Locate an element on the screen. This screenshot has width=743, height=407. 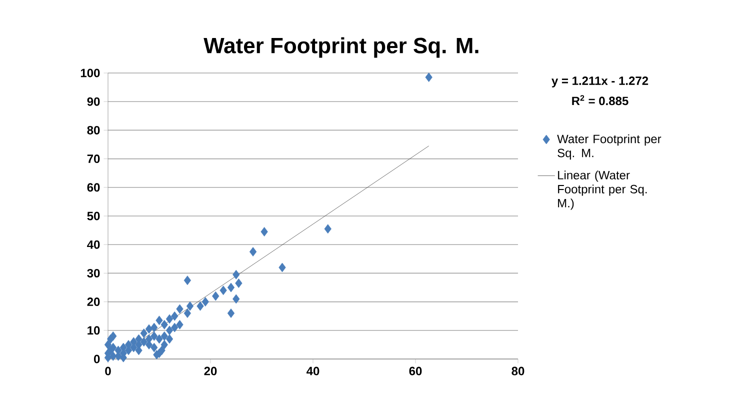
text: R$^{2}$ = 0.885 is located at coordinates (600, 100).